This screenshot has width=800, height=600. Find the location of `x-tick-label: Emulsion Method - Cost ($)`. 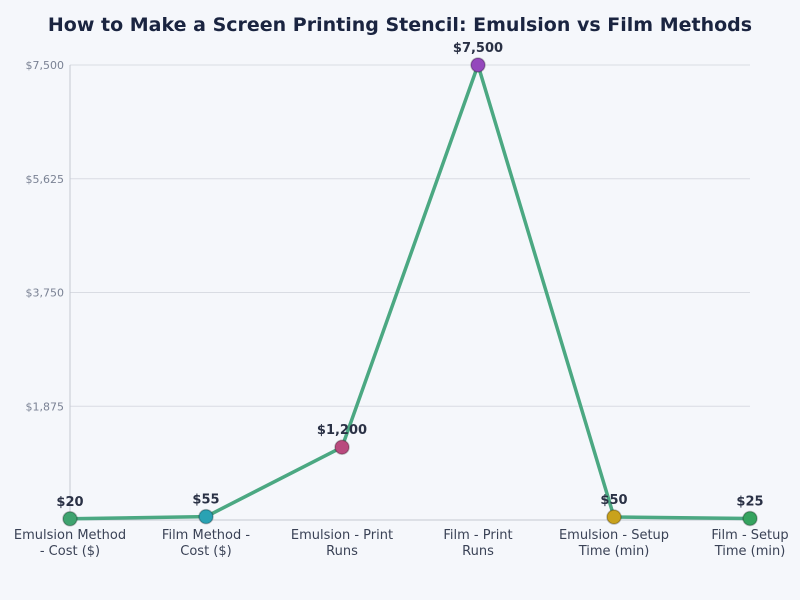

x-tick-label: Emulsion Method - Cost ($) is located at coordinates (70, 543).